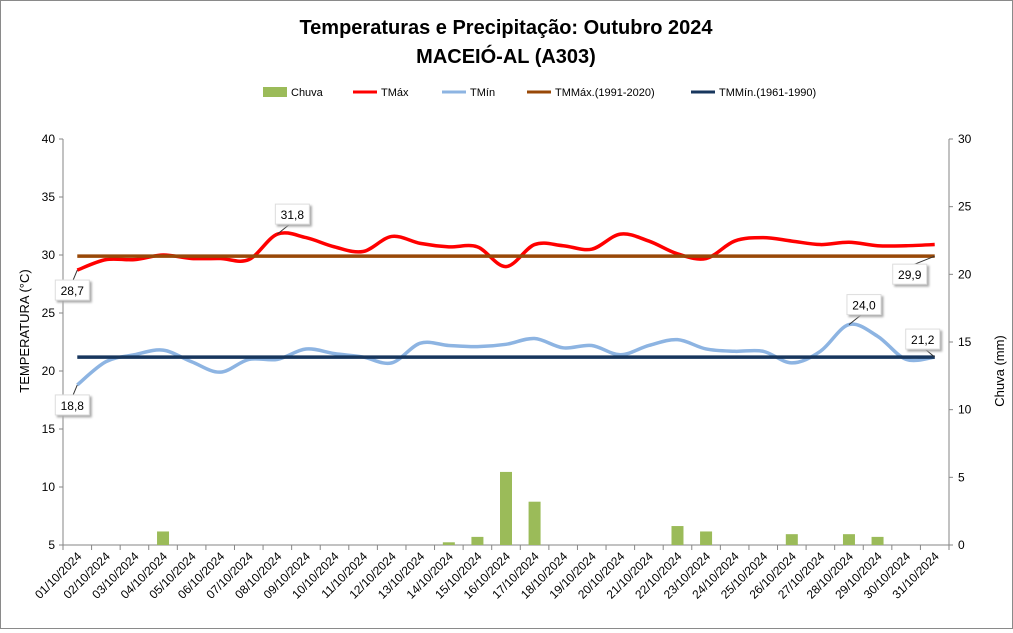 Image resolution: width=1013 pixels, height=633 pixels. I want to click on data-label: 31,8, so click(293, 215).